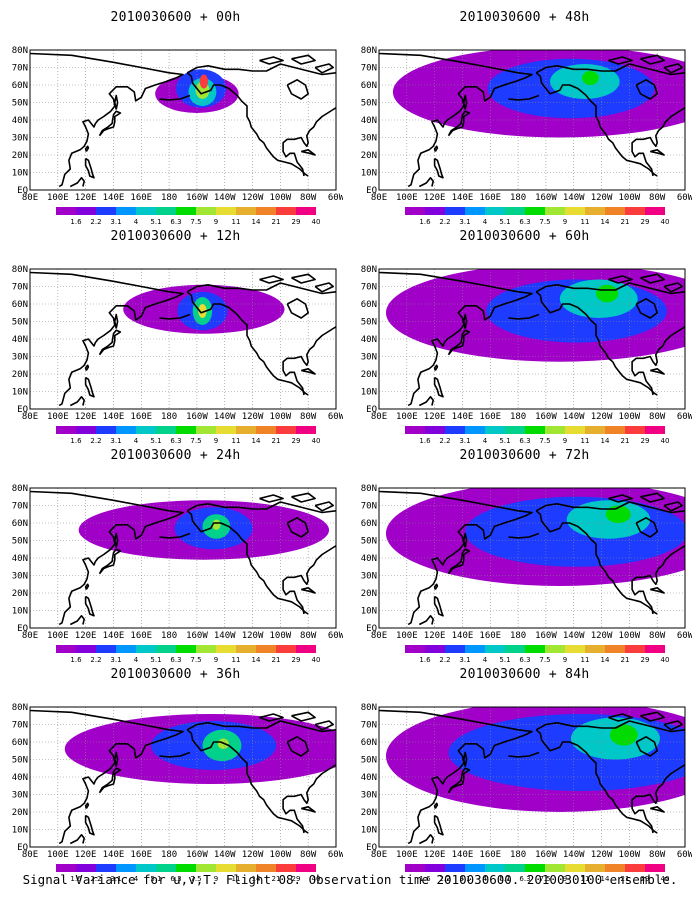  What do you see at coordinates (316, 879) in the screenshot?
I see `colorbar-label: 40` at bounding box center [316, 879].